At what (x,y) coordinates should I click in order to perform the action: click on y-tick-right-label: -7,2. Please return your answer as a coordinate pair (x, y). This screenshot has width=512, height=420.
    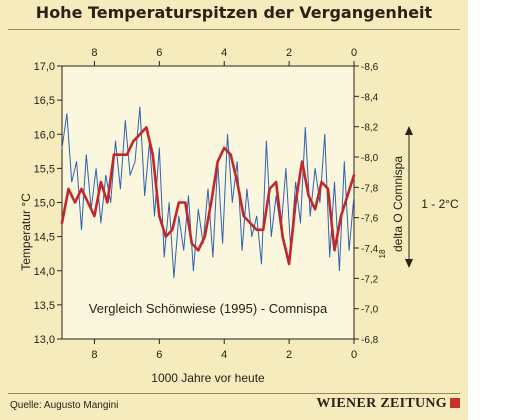
    Looking at the image, I should click on (370, 279).